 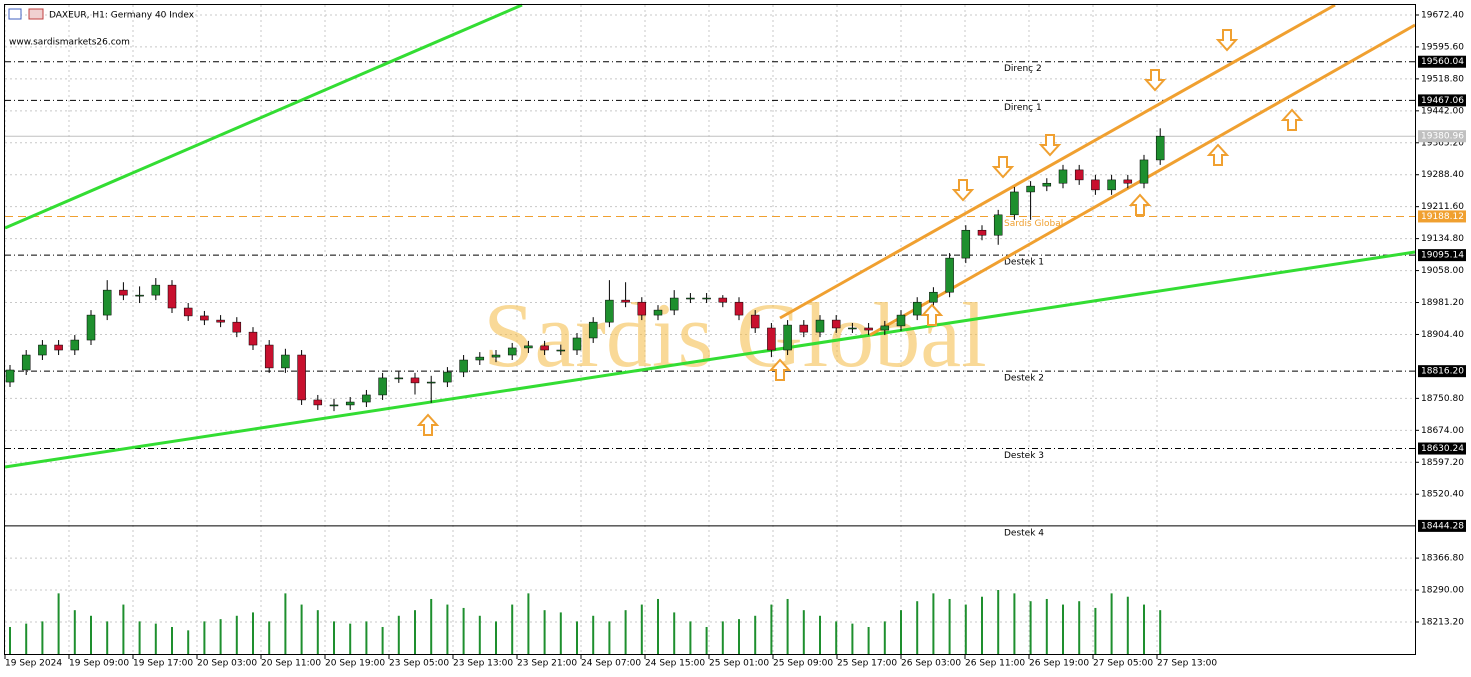 What do you see at coordinates (1442, 591) in the screenshot?
I see `y-tick-label: 18290.00` at bounding box center [1442, 591].